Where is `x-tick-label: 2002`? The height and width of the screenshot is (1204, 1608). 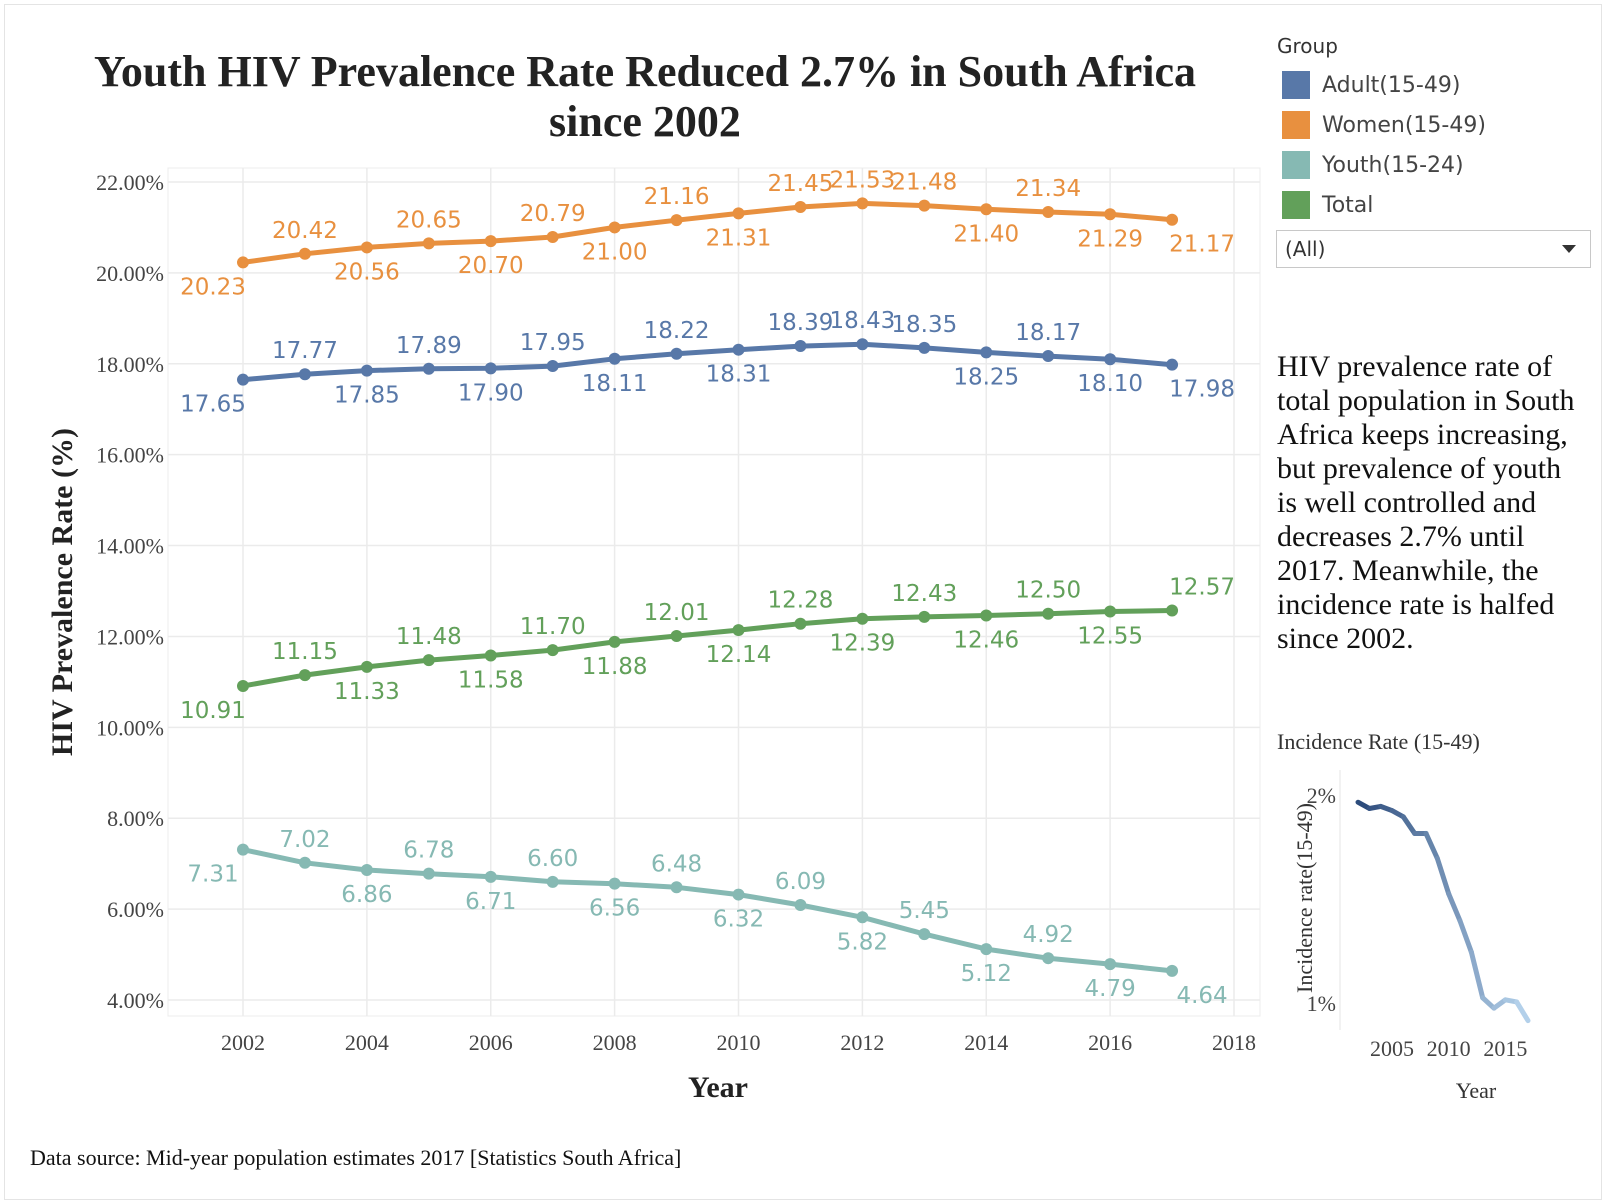
x-tick-label: 2002 is located at coordinates (243, 1042).